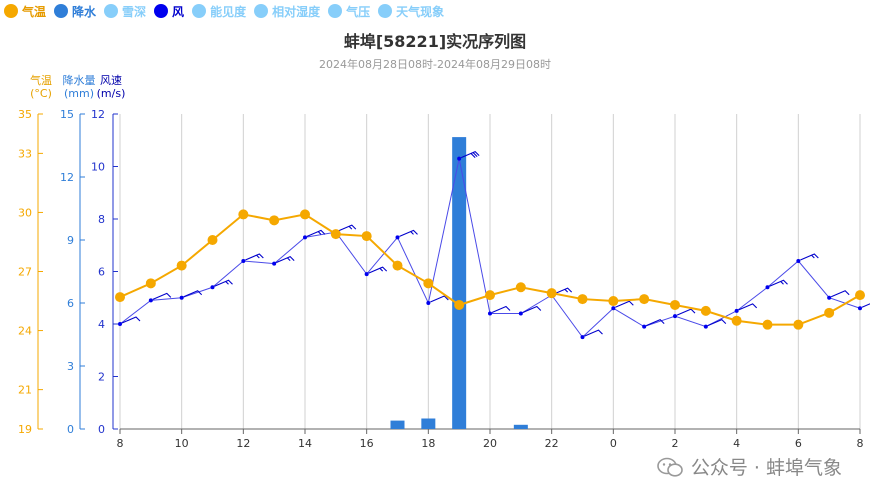 The width and height of the screenshot is (870, 500). Describe the element at coordinates (411, 11) in the screenshot. I see `legend-item: 天气现象` at that location.